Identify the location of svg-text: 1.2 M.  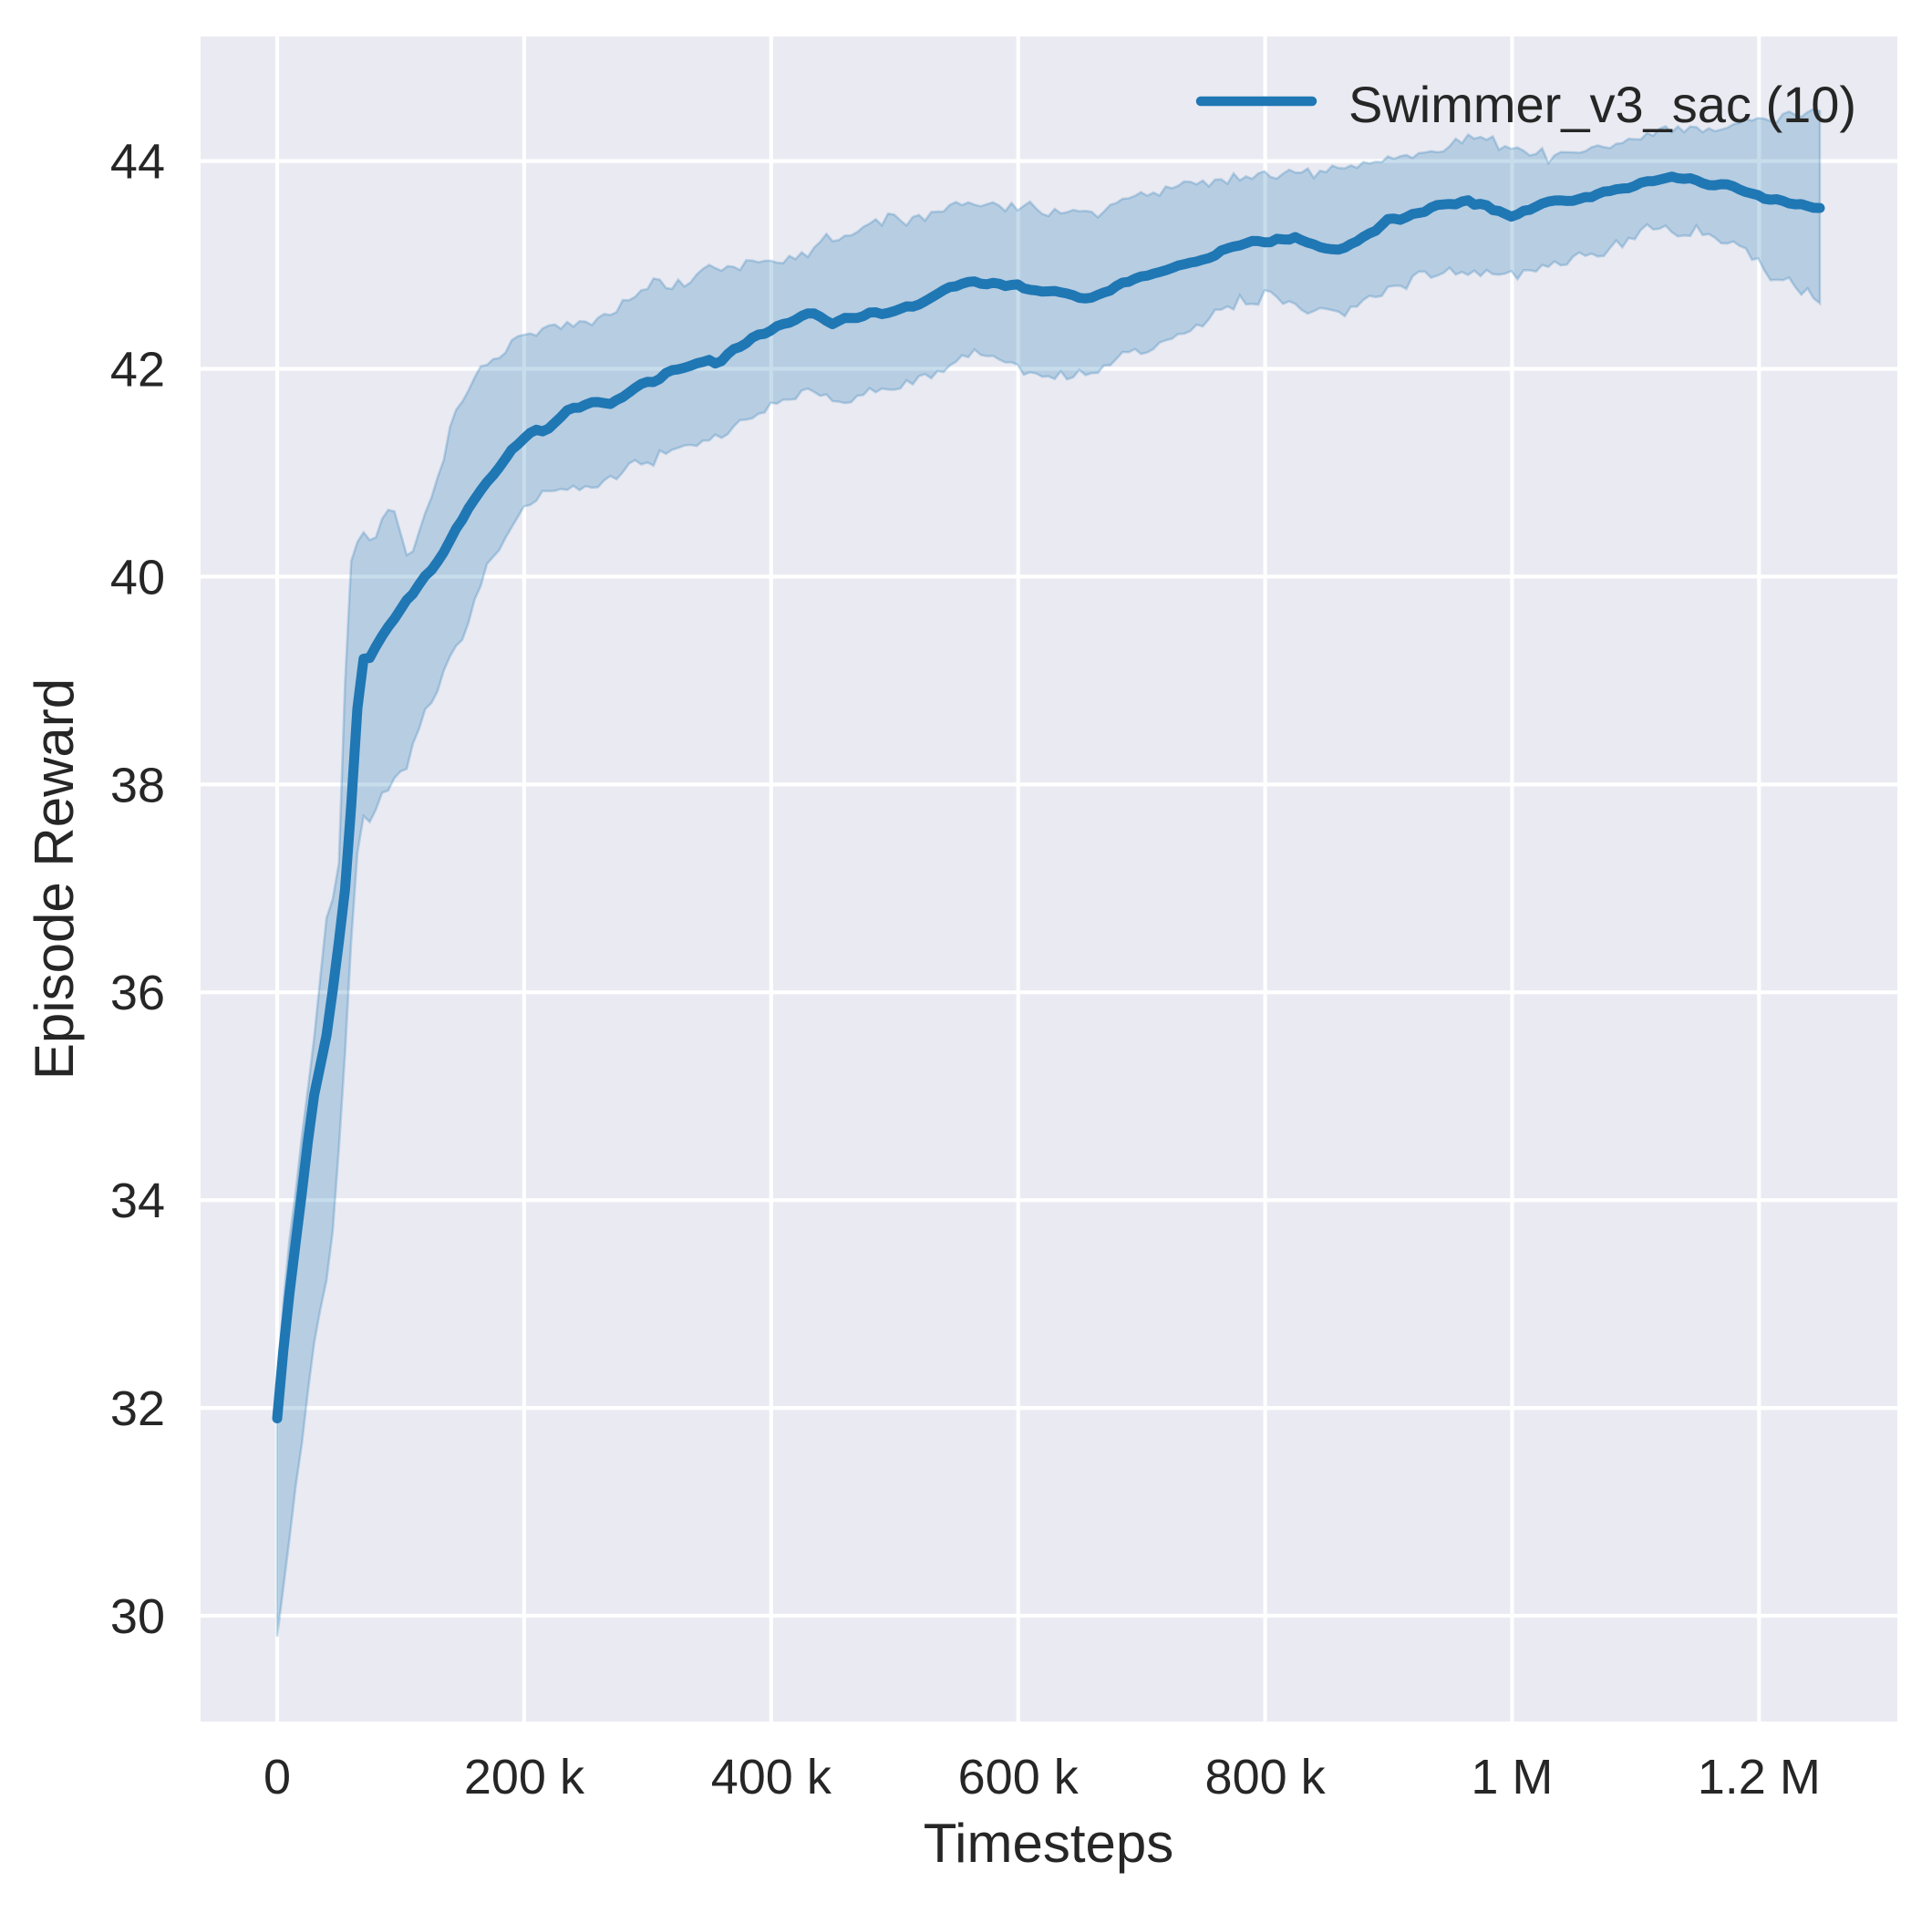
(1760, 1777).